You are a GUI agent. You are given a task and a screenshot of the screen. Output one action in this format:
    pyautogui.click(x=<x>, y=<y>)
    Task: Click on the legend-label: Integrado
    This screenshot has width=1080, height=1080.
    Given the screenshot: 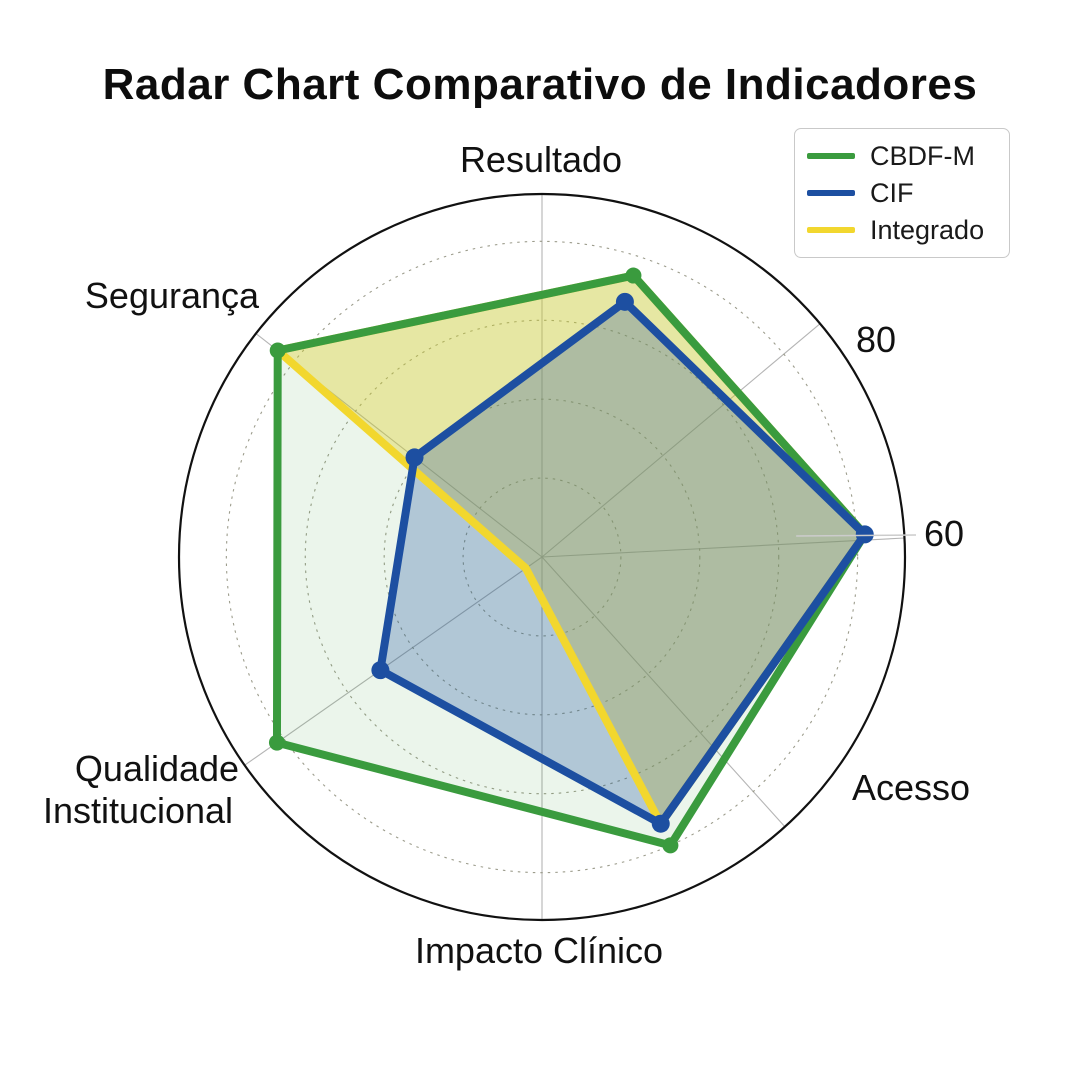 What is the action you would take?
    pyautogui.click(x=927, y=229)
    